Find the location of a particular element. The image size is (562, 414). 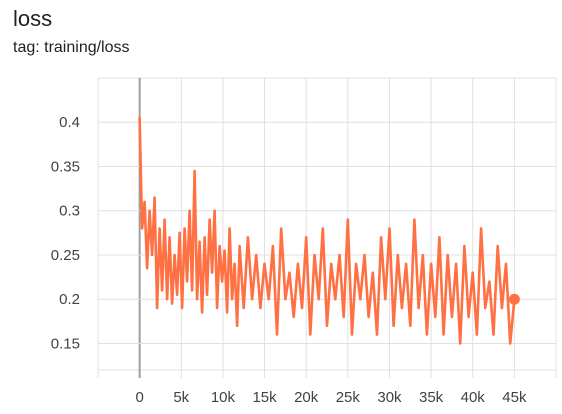

x-tick-labels: 0 5k 10k 15k 20k 25k 30k 35k 40k 45k is located at coordinates (330, 397).